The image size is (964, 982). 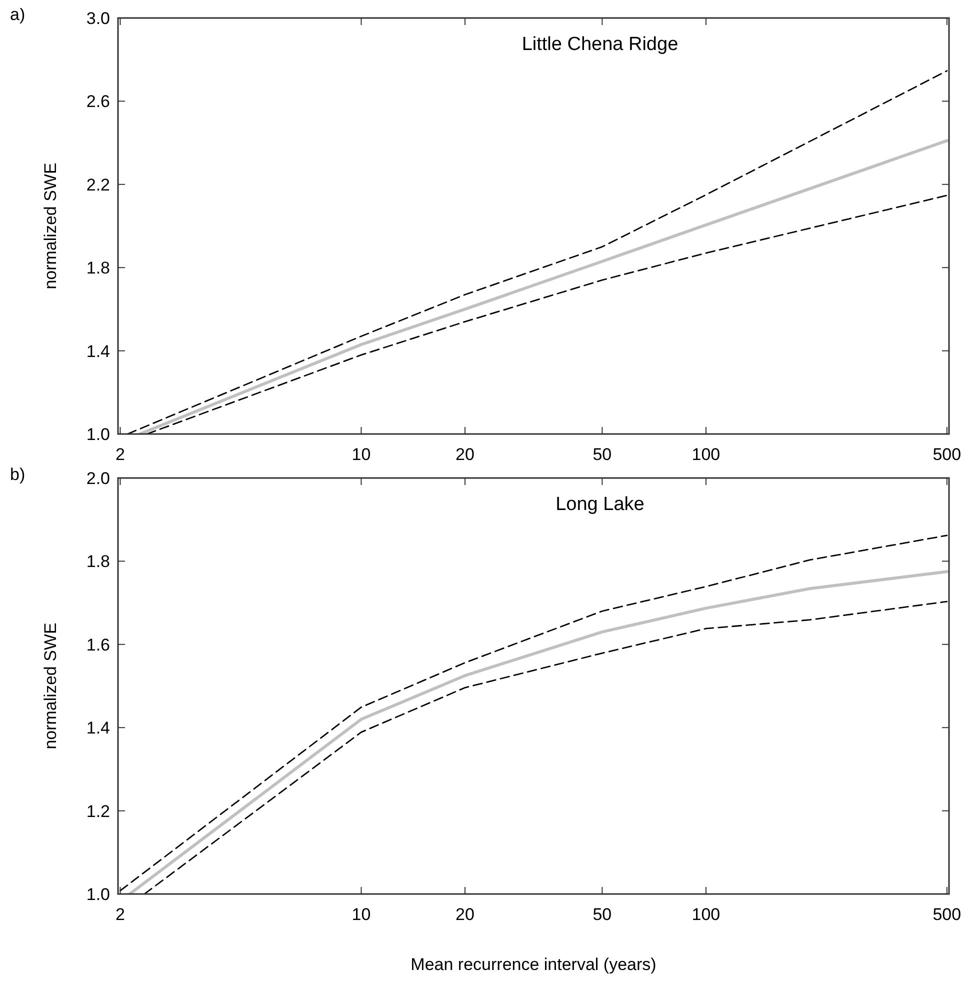 What do you see at coordinates (98, 644) in the screenshot?
I see `y-tick-label: 1.6` at bounding box center [98, 644].